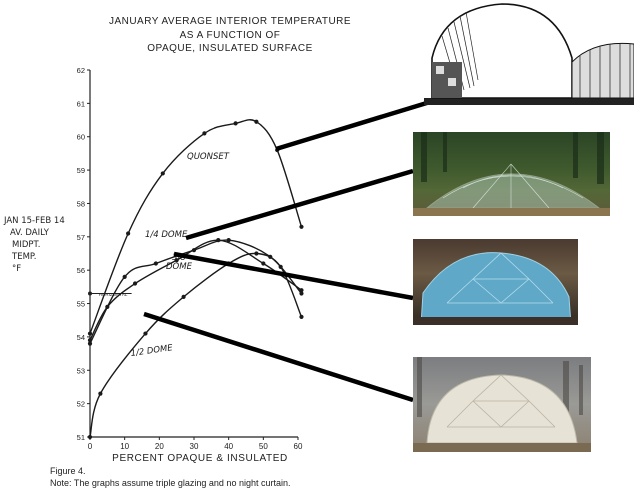 This screenshot has width=634, height=504. Describe the element at coordinates (159, 446) in the screenshot. I see `x-tick-label: 20` at that location.